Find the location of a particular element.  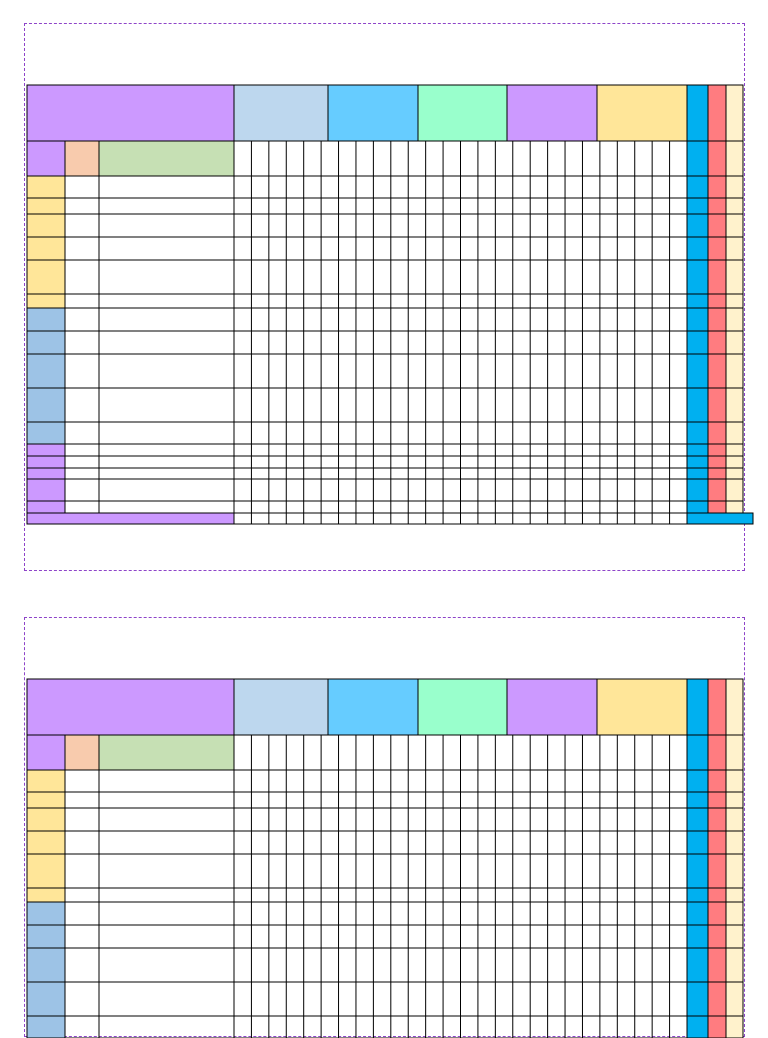

footer-left-bar is located at coordinates (130, 518).